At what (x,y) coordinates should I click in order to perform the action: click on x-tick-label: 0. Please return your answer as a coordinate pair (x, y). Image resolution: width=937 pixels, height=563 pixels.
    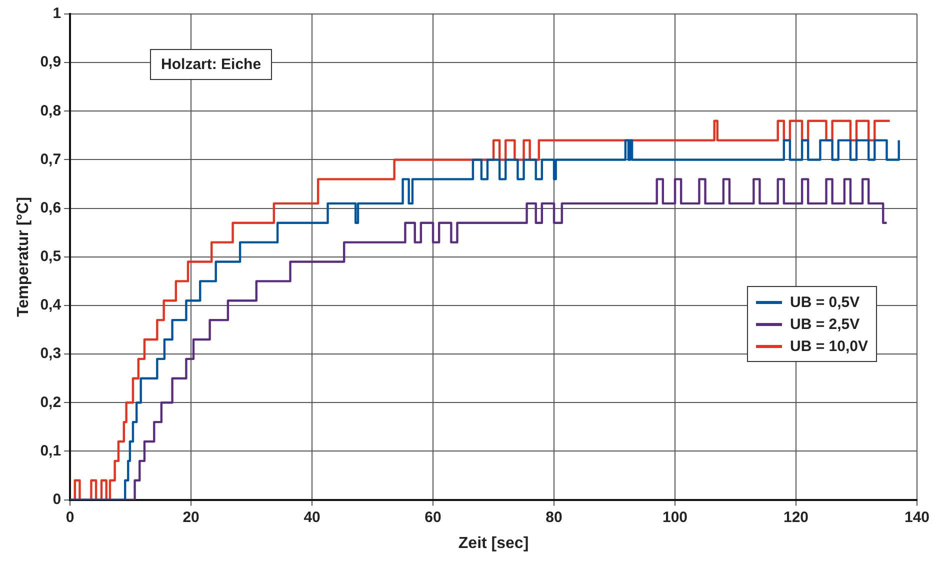
    Looking at the image, I should click on (70, 517).